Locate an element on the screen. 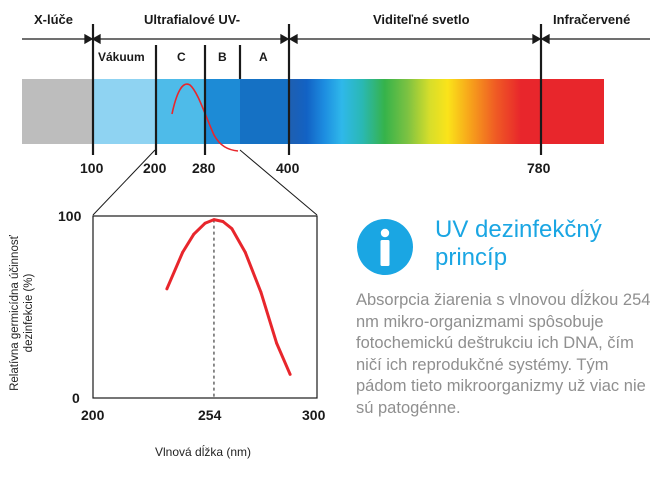 The image size is (655, 490). absorption-curve is located at coordinates (205, 117).